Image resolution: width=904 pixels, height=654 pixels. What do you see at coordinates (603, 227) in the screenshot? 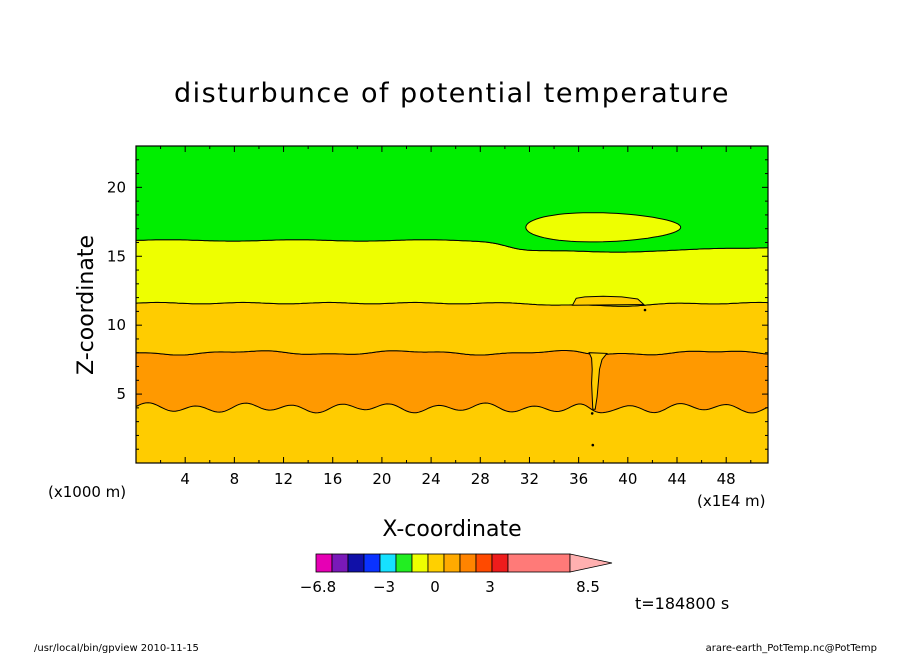
I see `contour-yellow-ellipse` at bounding box center [603, 227].